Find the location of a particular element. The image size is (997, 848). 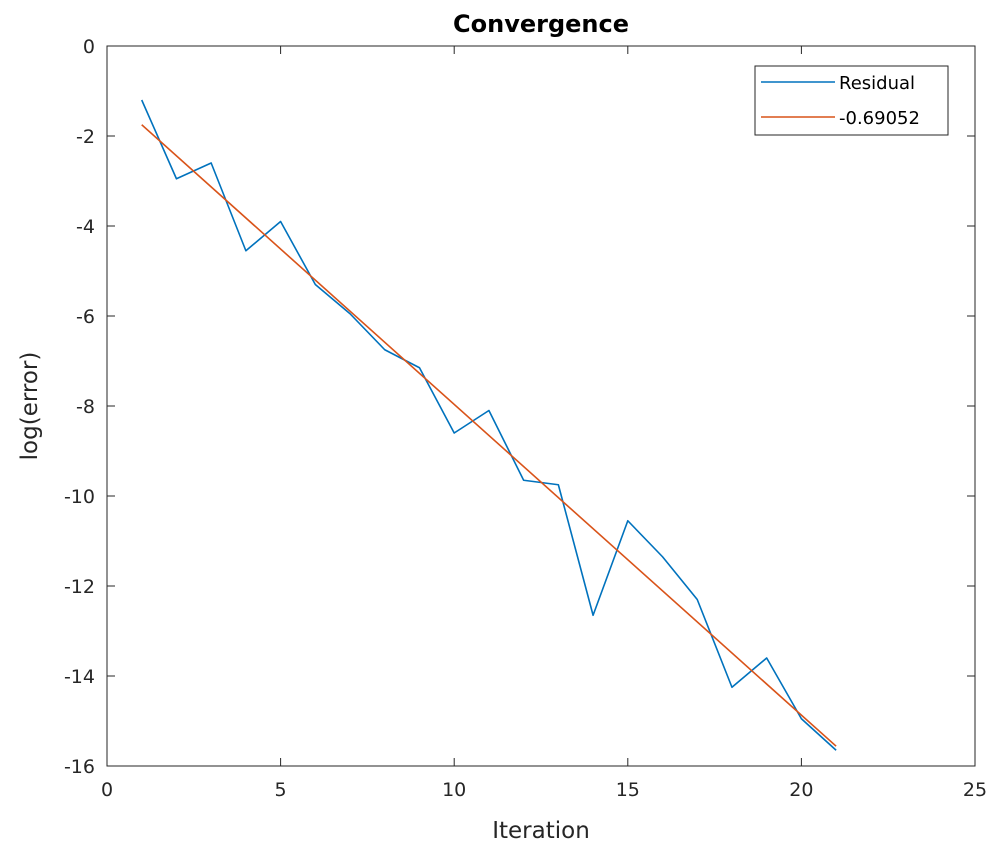

x-tick-label: 15 is located at coordinates (628, 790).